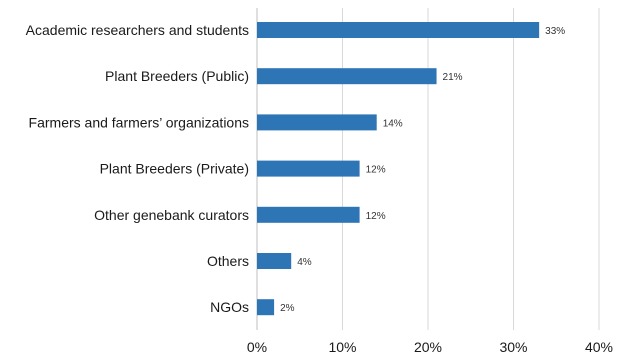  I want to click on category-label: Plant Breeders (Private), so click(174, 169).